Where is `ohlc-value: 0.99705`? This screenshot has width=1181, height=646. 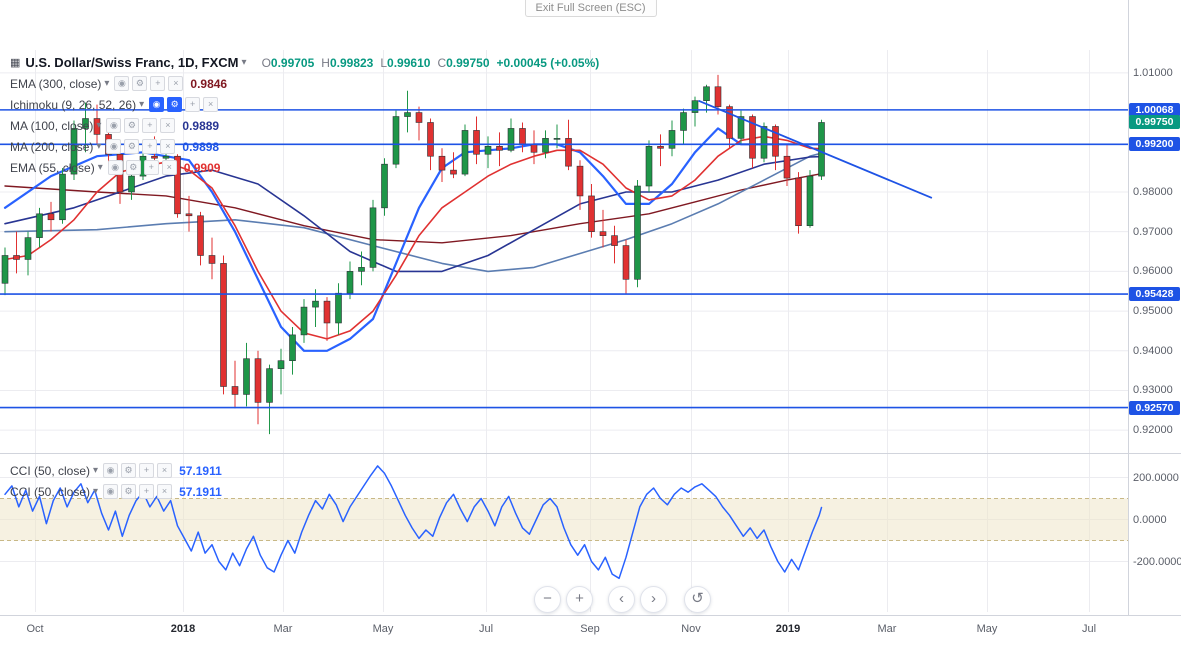 ohlc-value: 0.99705 is located at coordinates (292, 62).